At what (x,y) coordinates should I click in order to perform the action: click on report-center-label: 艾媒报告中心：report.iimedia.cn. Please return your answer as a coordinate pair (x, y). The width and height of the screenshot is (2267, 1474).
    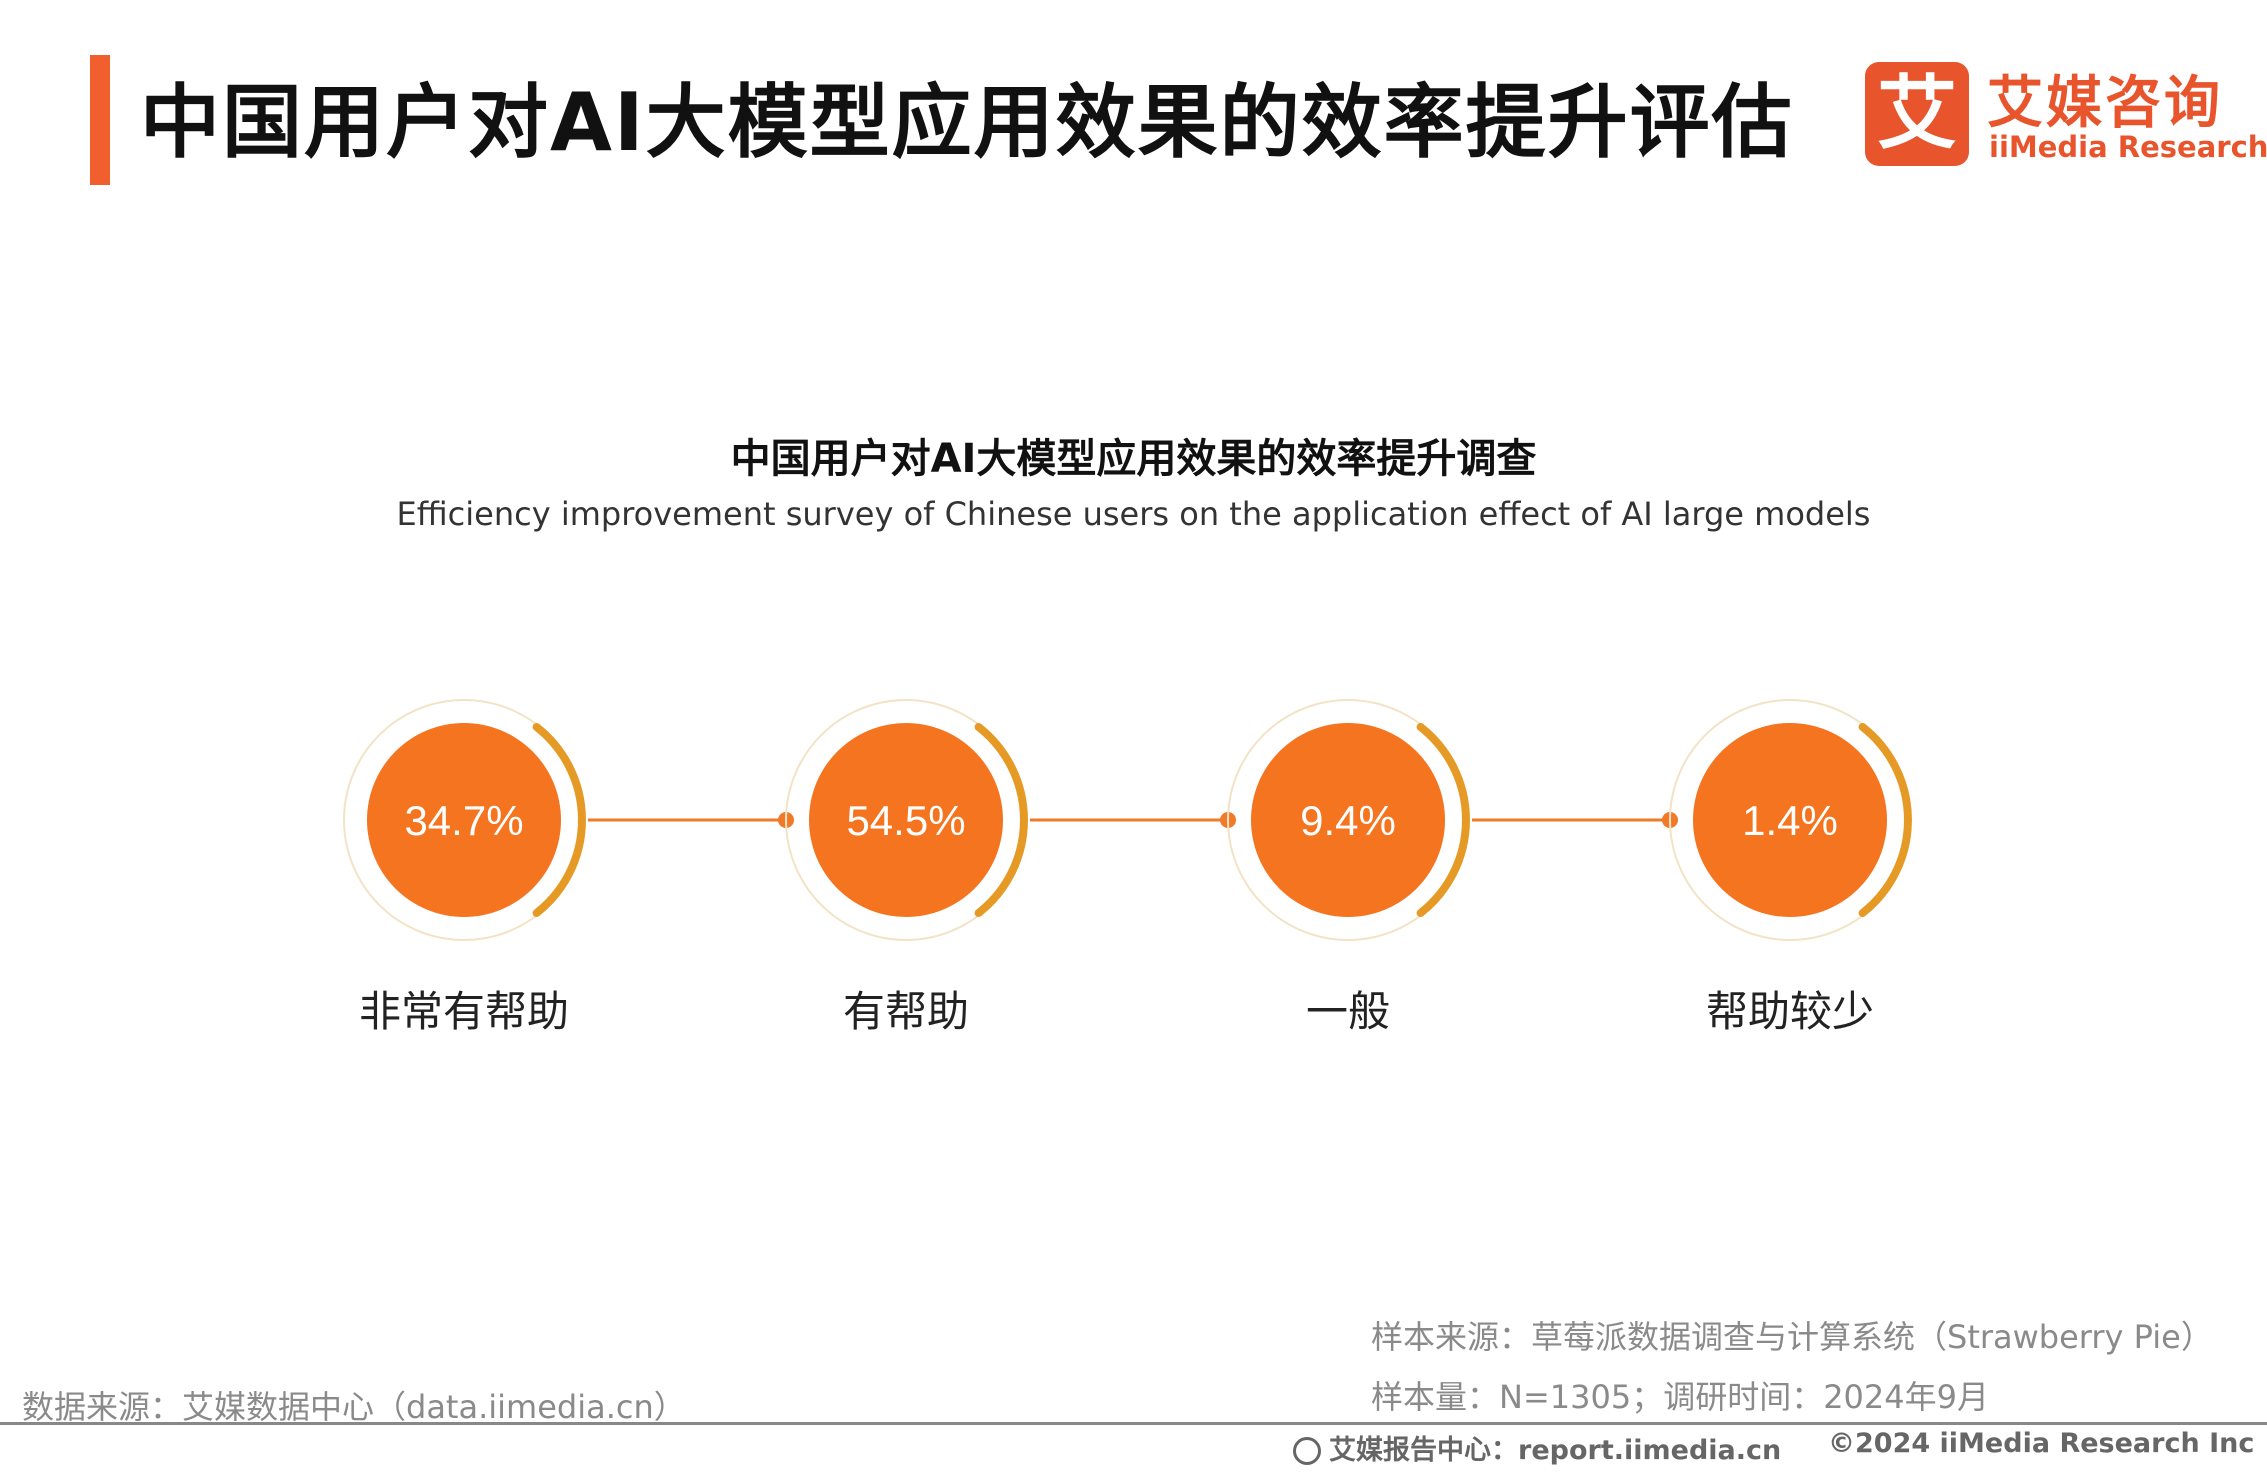
    Looking at the image, I should click on (1555, 1450).